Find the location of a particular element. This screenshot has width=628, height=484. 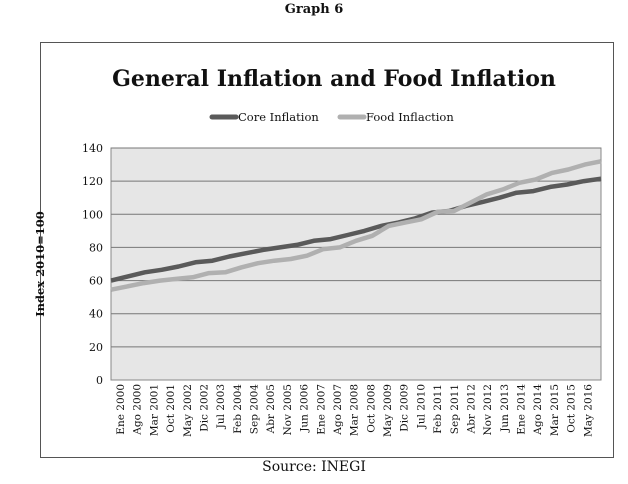

graph-label: Graph 6 is located at coordinates (314, 9).